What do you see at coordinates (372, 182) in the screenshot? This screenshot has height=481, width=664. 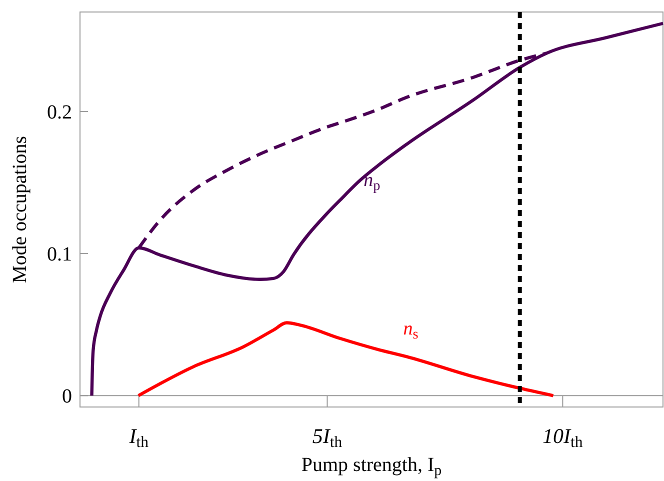 I see `series-label: n$_{p}$` at bounding box center [372, 182].